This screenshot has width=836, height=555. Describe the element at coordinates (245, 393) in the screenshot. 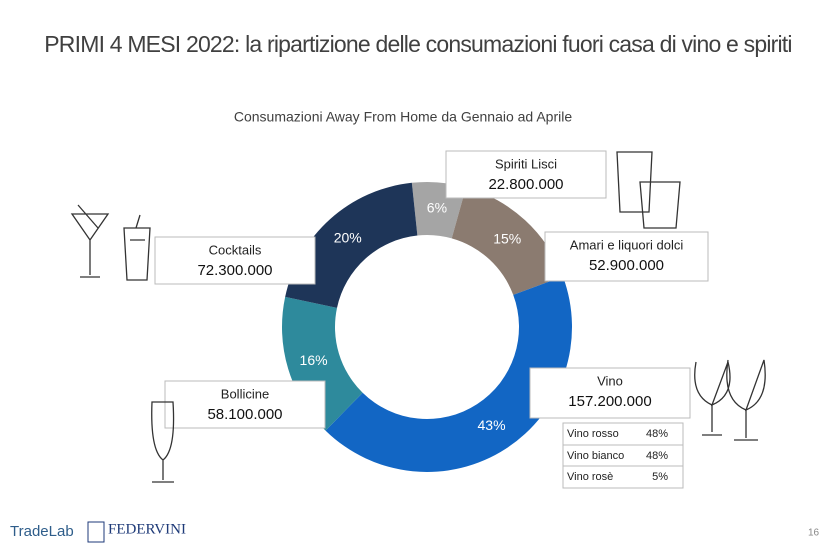

I see `callout-category: Bollicine` at that location.